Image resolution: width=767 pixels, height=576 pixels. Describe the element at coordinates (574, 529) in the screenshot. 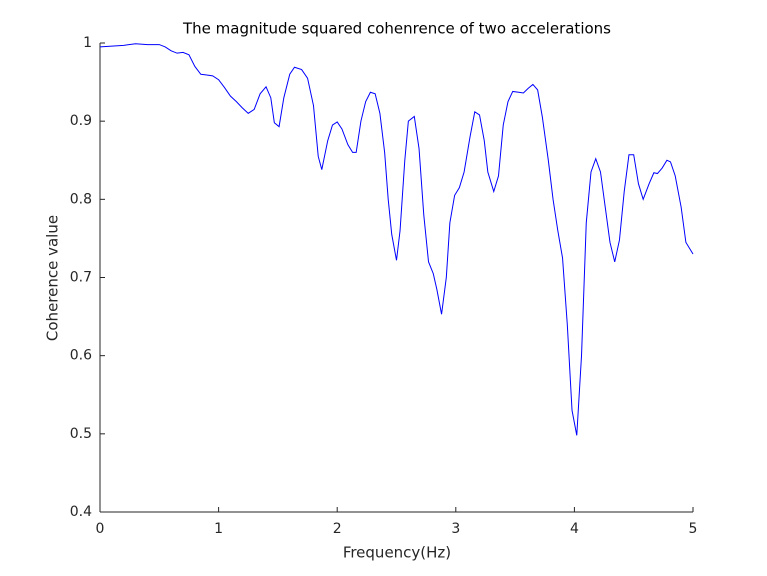

I see `x-tick-label: 4` at that location.